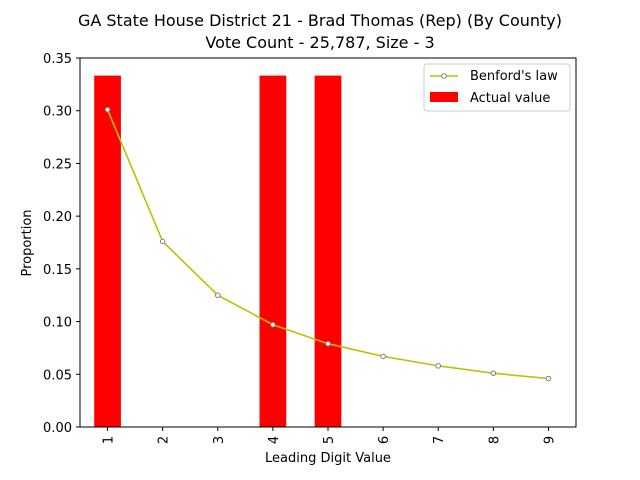  Describe the element at coordinates (510, 98) in the screenshot. I see `legend-label-actual: Actual value` at that location.